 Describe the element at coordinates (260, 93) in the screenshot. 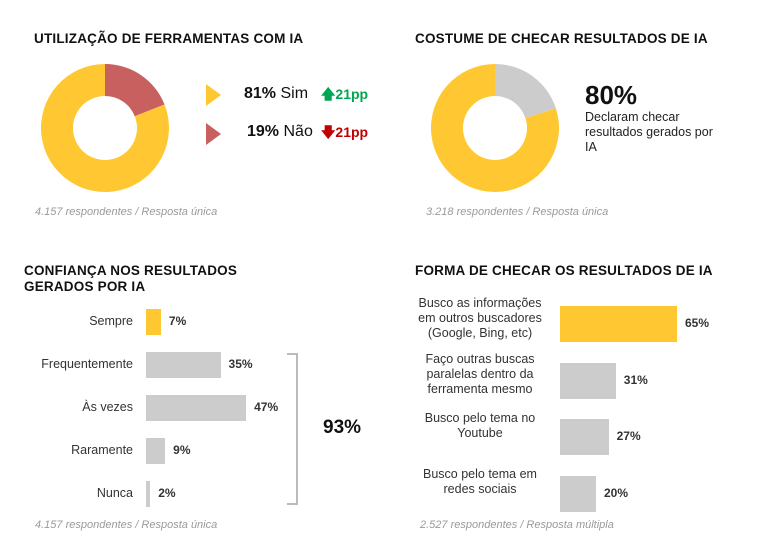

I see `sim-value: 81%` at that location.